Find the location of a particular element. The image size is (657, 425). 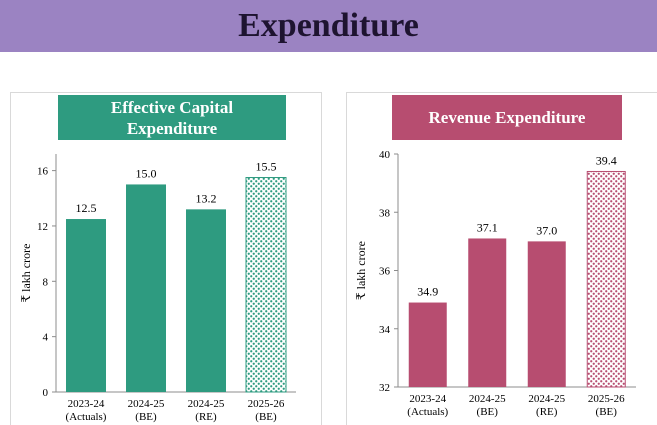

revenue-y-tick-label: 36 is located at coordinates (385, 272).